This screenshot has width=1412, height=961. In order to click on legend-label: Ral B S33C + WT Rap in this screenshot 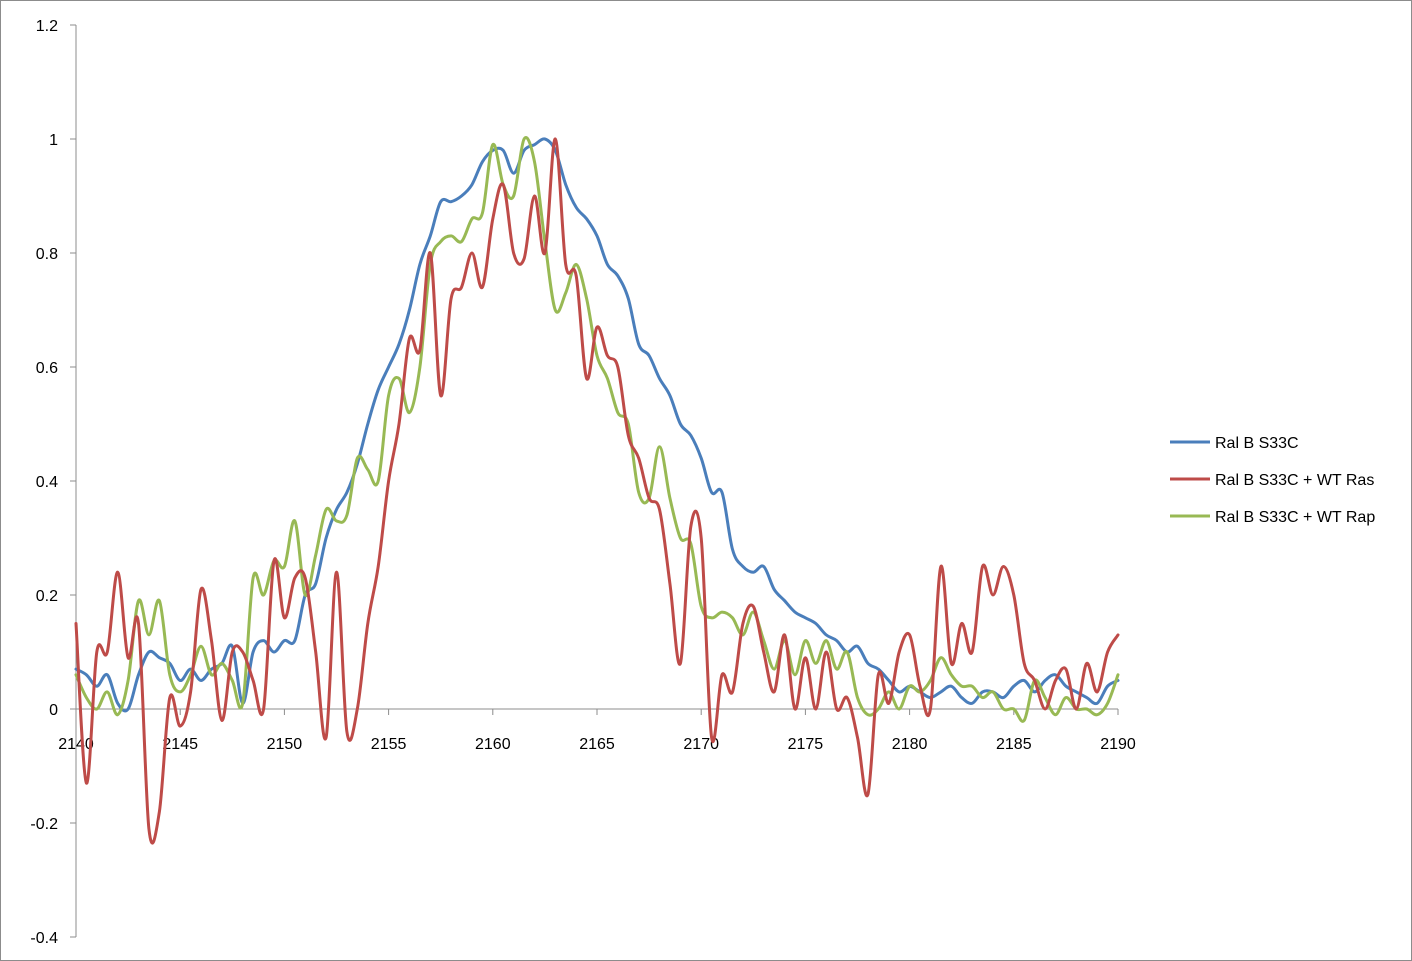, I will do `click(1295, 517)`.